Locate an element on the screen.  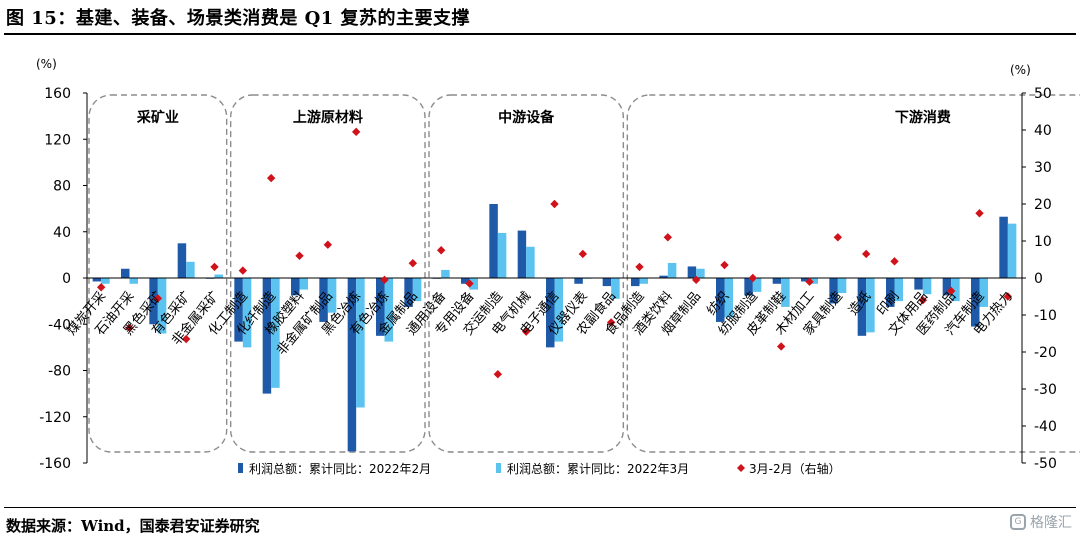
title-rule is located at coordinates (540, 34).